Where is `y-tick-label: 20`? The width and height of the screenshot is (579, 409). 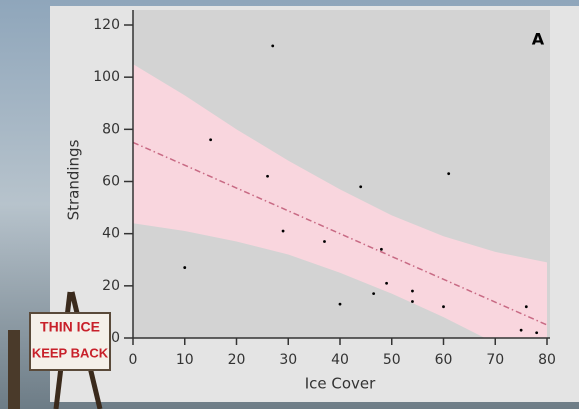 y-tick-label: 20 is located at coordinates (111, 286).